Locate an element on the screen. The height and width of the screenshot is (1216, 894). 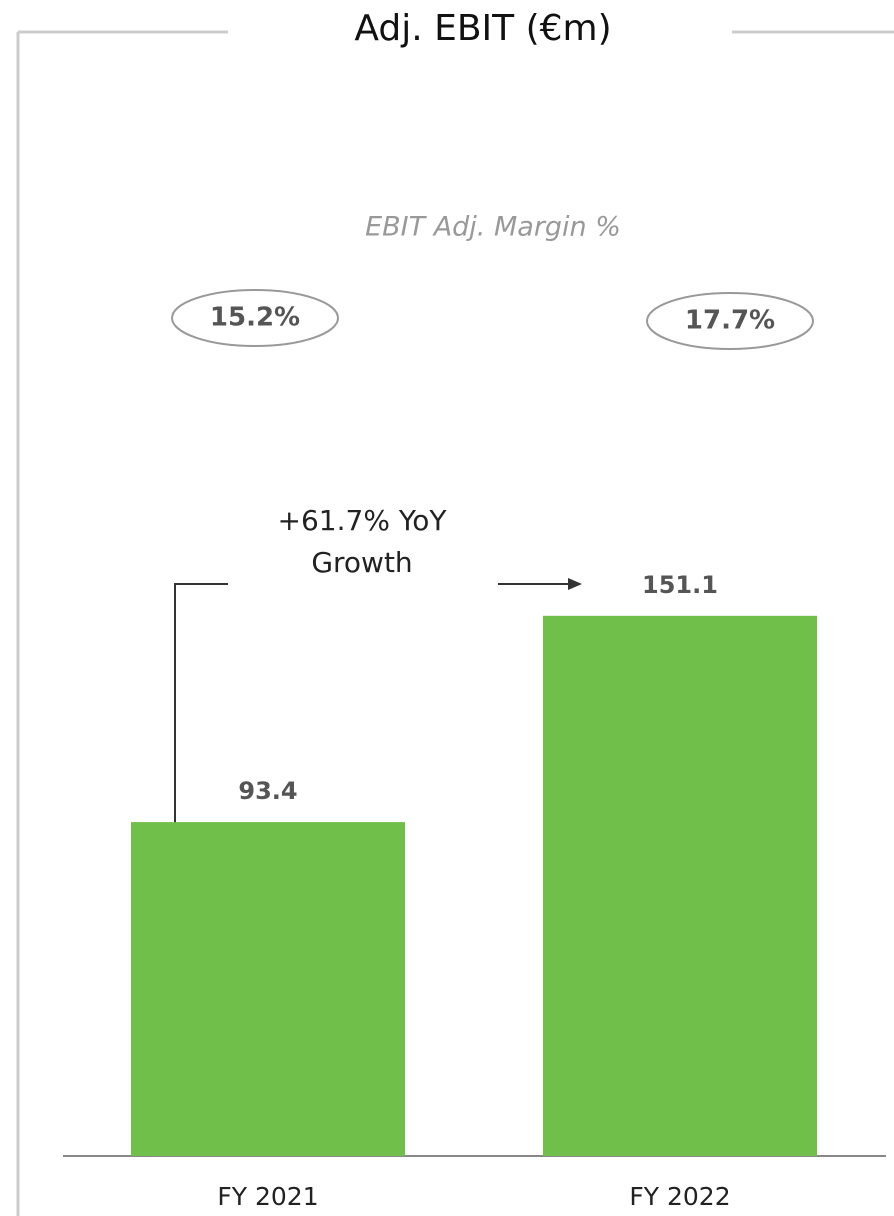
chart-title: Adj. EBIT (€m) is located at coordinates (482, 28).